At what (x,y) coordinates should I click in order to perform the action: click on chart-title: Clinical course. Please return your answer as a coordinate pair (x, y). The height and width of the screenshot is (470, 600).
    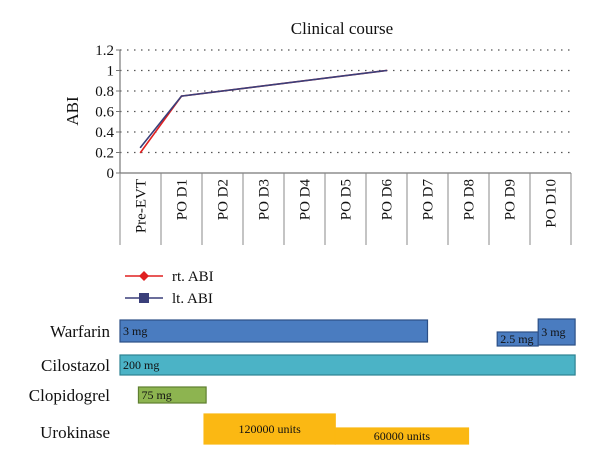
    Looking at the image, I should click on (342, 28).